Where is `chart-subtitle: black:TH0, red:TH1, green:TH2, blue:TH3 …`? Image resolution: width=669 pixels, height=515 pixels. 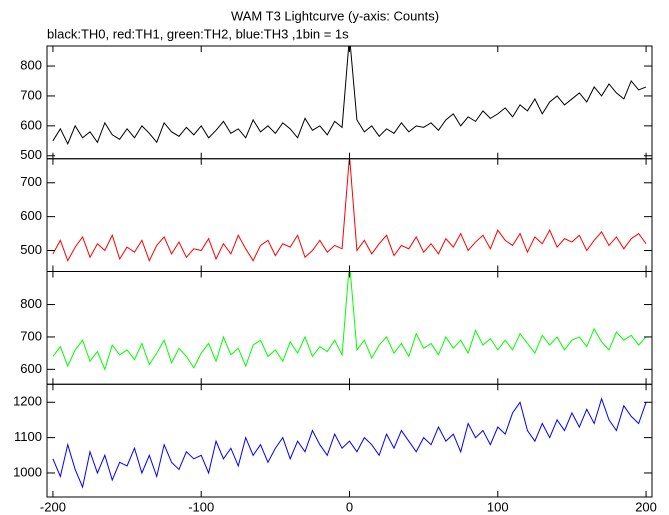
chart-subtitle: black:TH0, red:TH1, green:TH2, blue:TH3 … is located at coordinates (198, 33).